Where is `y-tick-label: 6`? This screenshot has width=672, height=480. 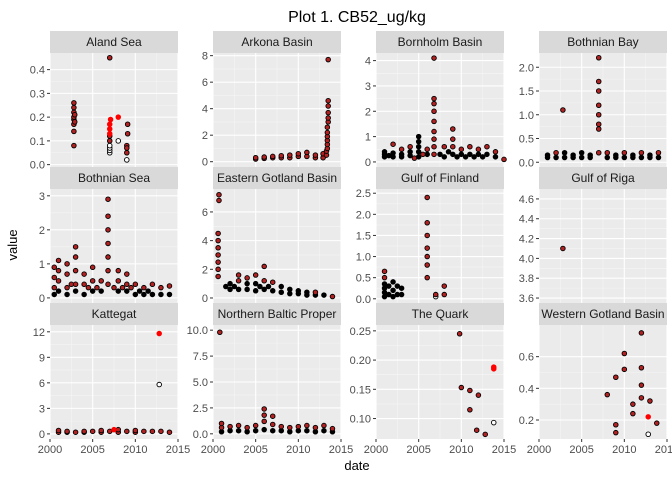 y-tick-label: 6 is located at coordinates (205, 213).